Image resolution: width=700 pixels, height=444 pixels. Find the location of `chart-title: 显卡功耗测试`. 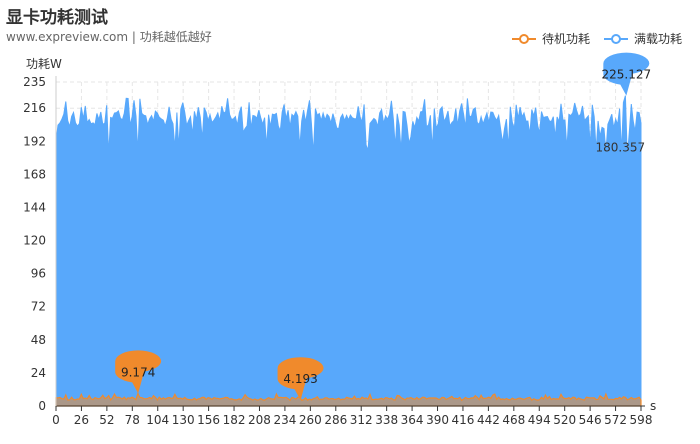

chart-title: 显卡功耗测试 is located at coordinates (57, 18).